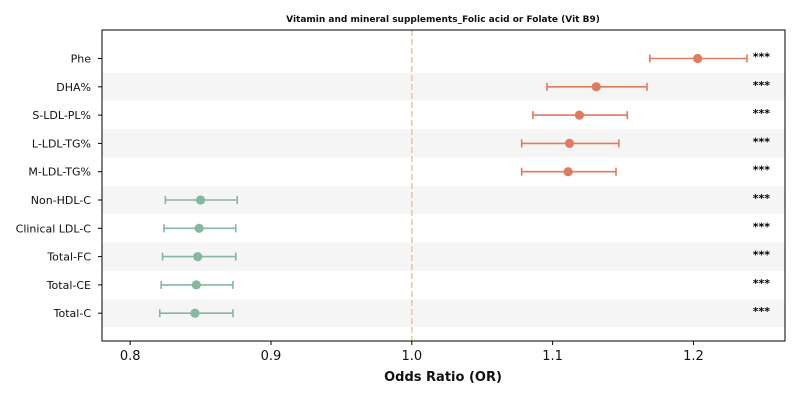 The width and height of the screenshot is (800, 404). Describe the element at coordinates (72, 313) in the screenshot. I see `y-tick-label: Total-C` at that location.